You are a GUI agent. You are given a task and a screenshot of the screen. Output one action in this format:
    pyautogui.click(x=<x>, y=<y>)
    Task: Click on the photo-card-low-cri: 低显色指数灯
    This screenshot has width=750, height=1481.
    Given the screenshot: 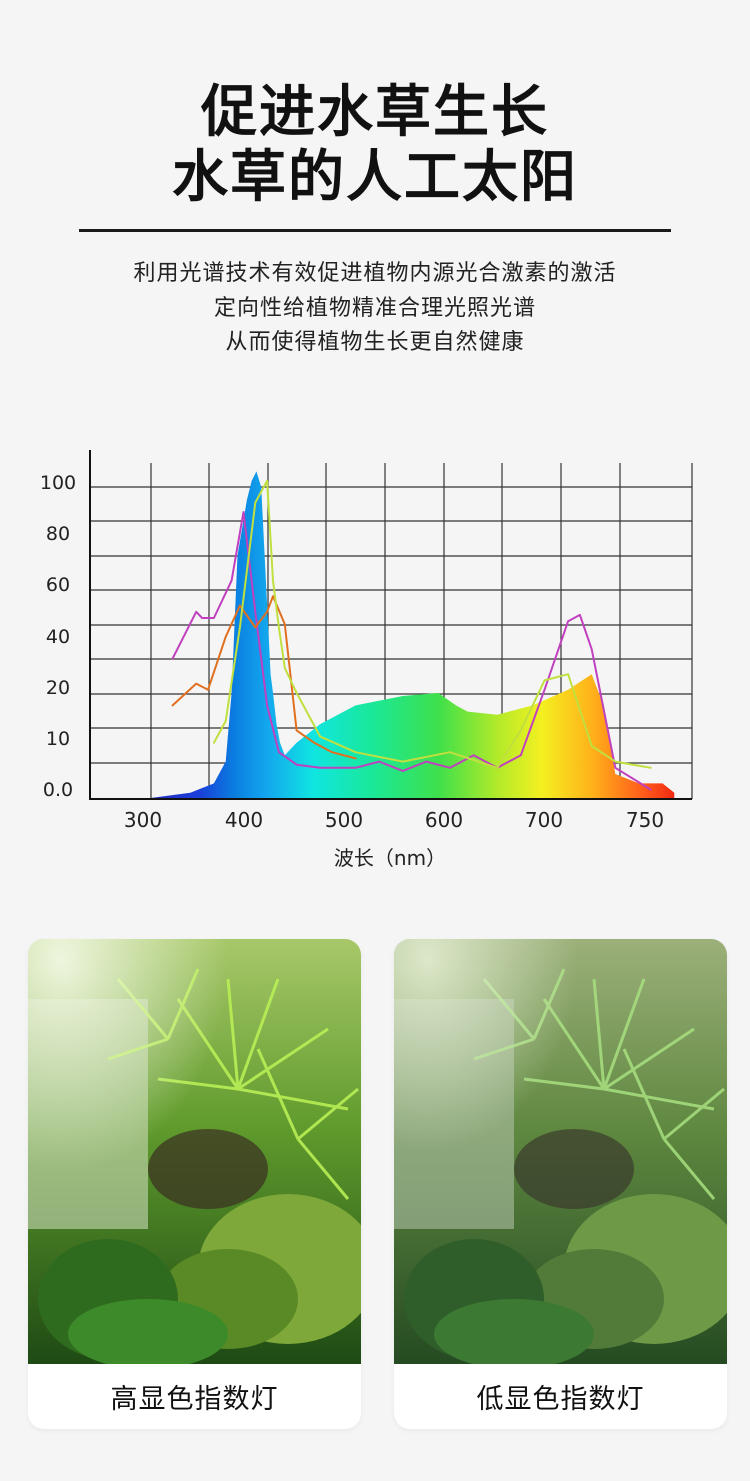 What is the action you would take?
    pyautogui.click(x=560, y=1184)
    